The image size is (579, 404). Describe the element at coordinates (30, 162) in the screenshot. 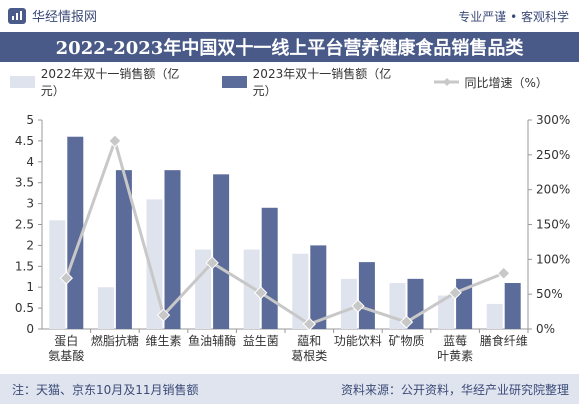

I see `y-tick-label-left: 4` at that location.